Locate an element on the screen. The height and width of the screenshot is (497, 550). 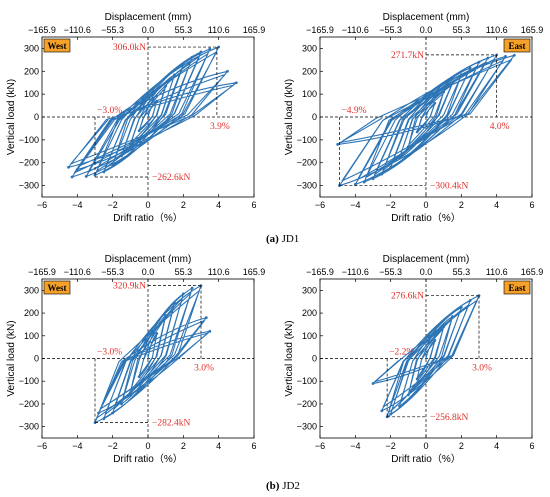
caption-b: (b) JD2 is located at coordinates (283, 486).